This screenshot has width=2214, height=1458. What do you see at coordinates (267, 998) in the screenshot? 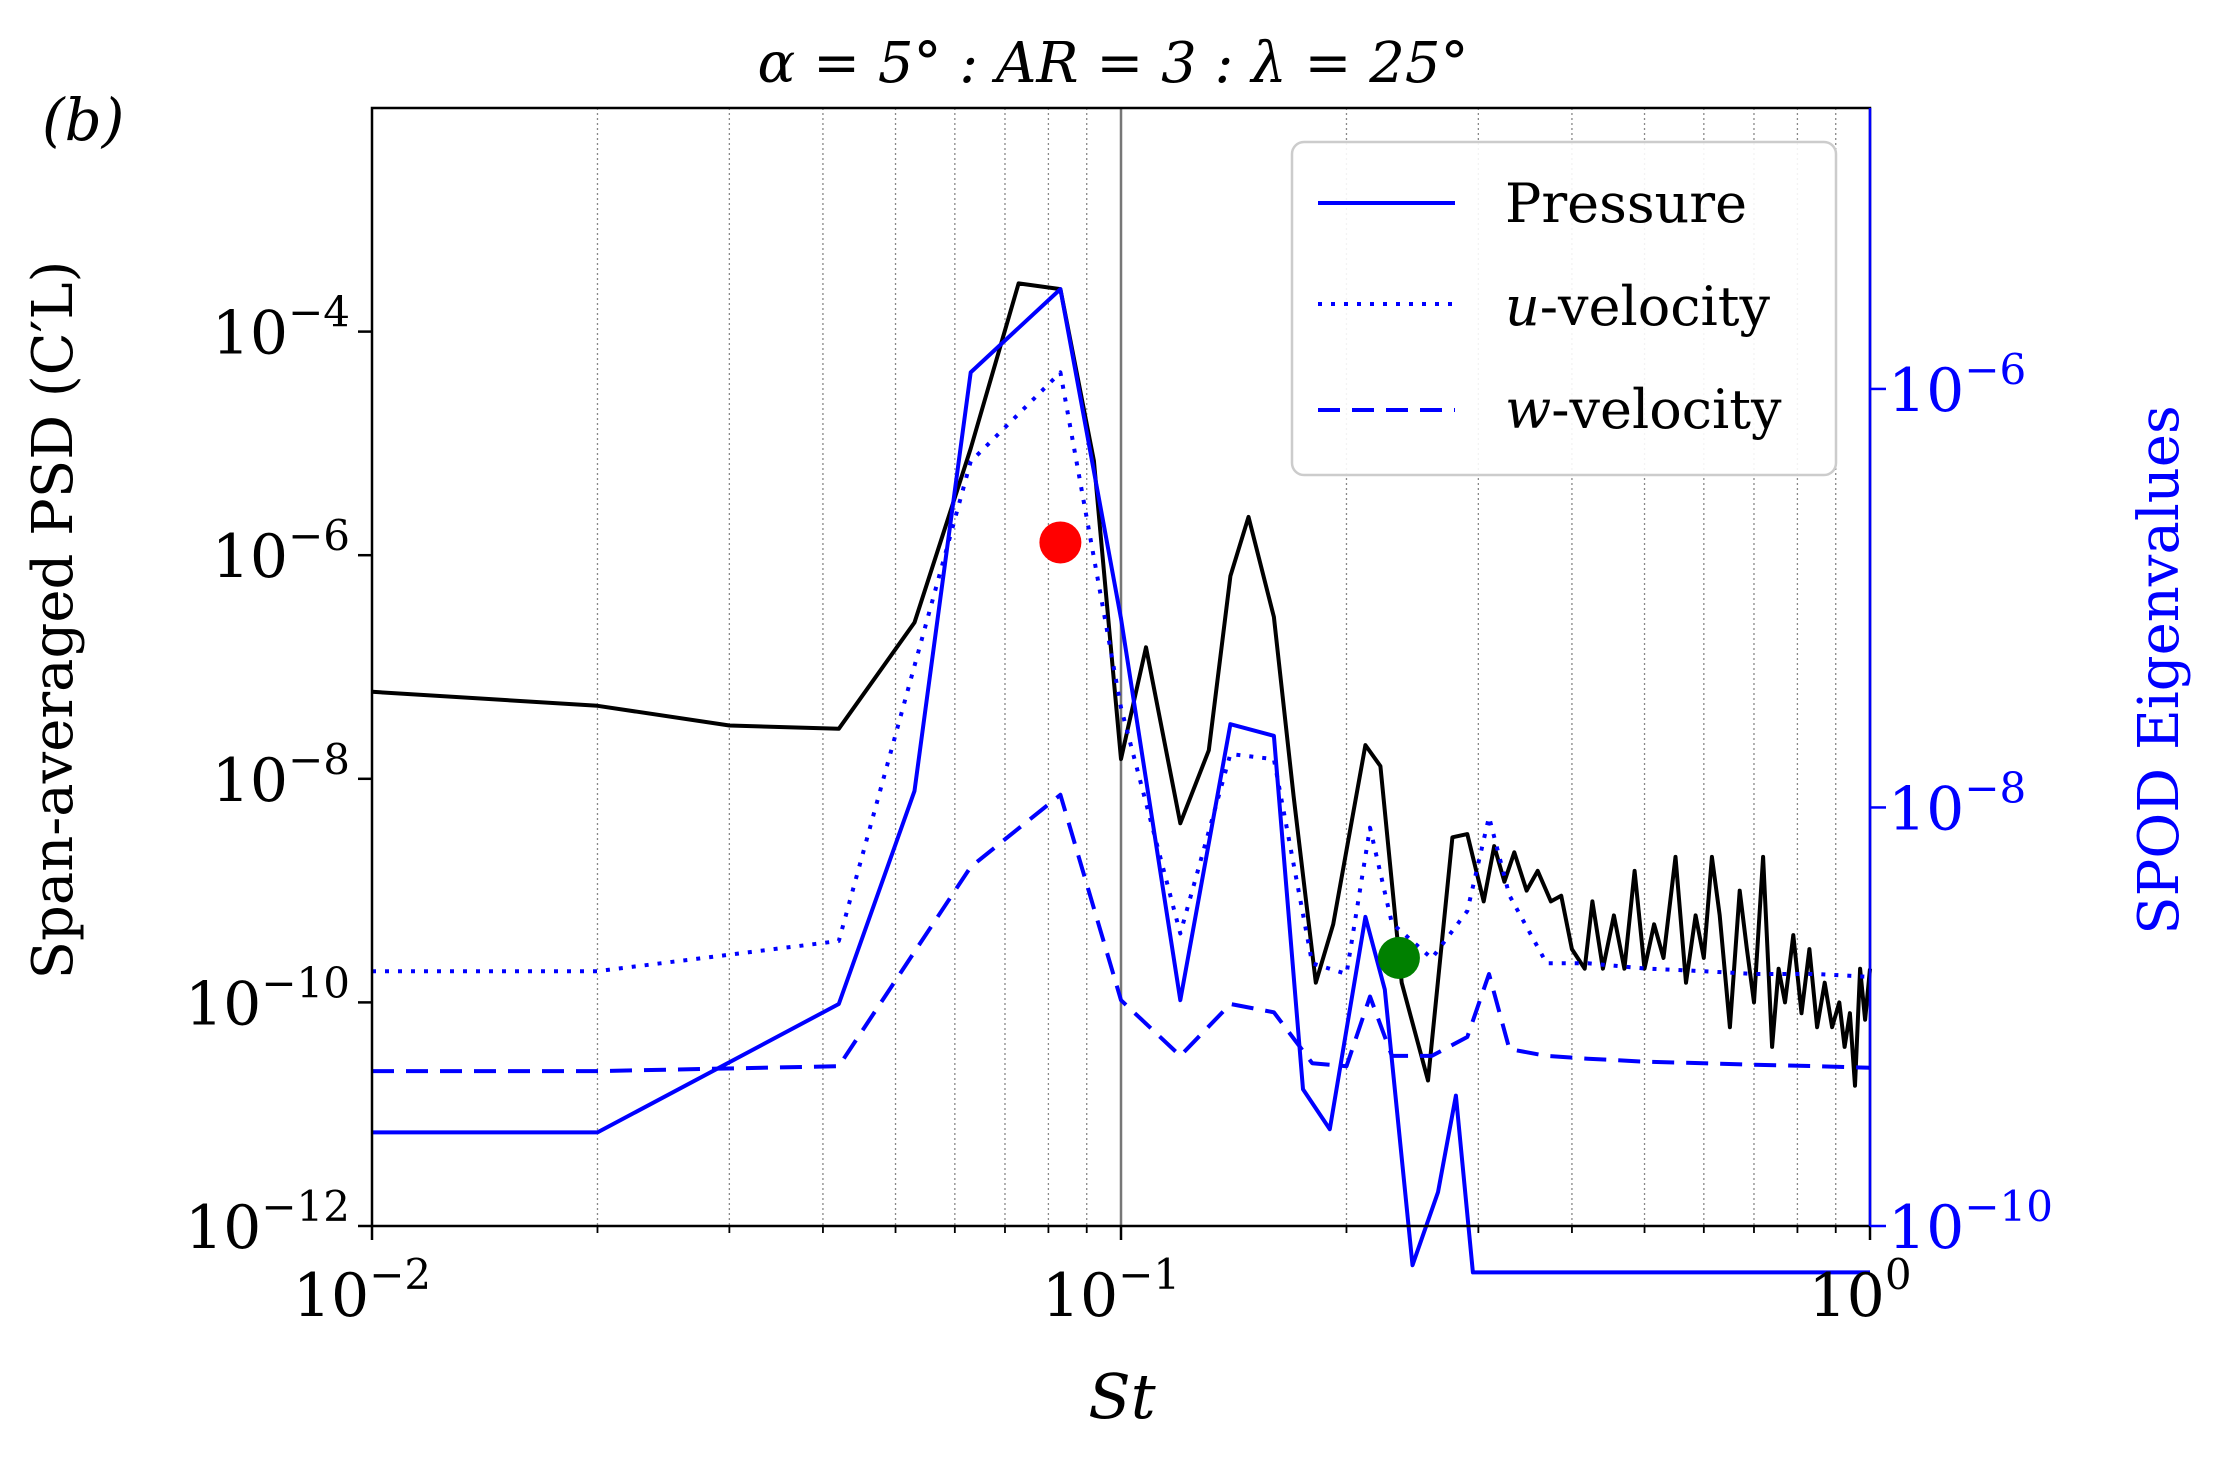
I see `y-left-tick-label: 10⁻¹⁰` at bounding box center [267, 998].